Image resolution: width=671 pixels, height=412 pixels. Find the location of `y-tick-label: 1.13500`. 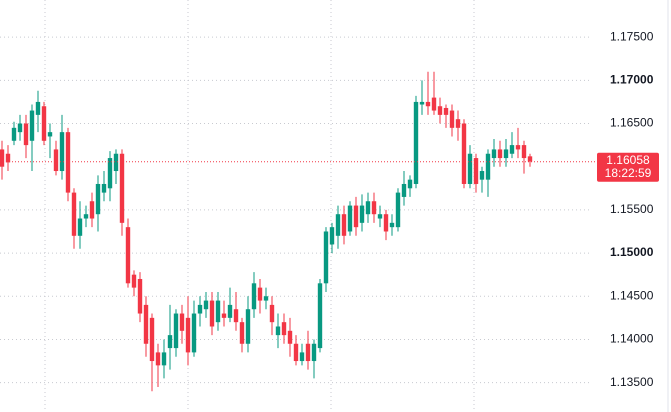

y-tick-label: 1.13500 is located at coordinates (632, 382).